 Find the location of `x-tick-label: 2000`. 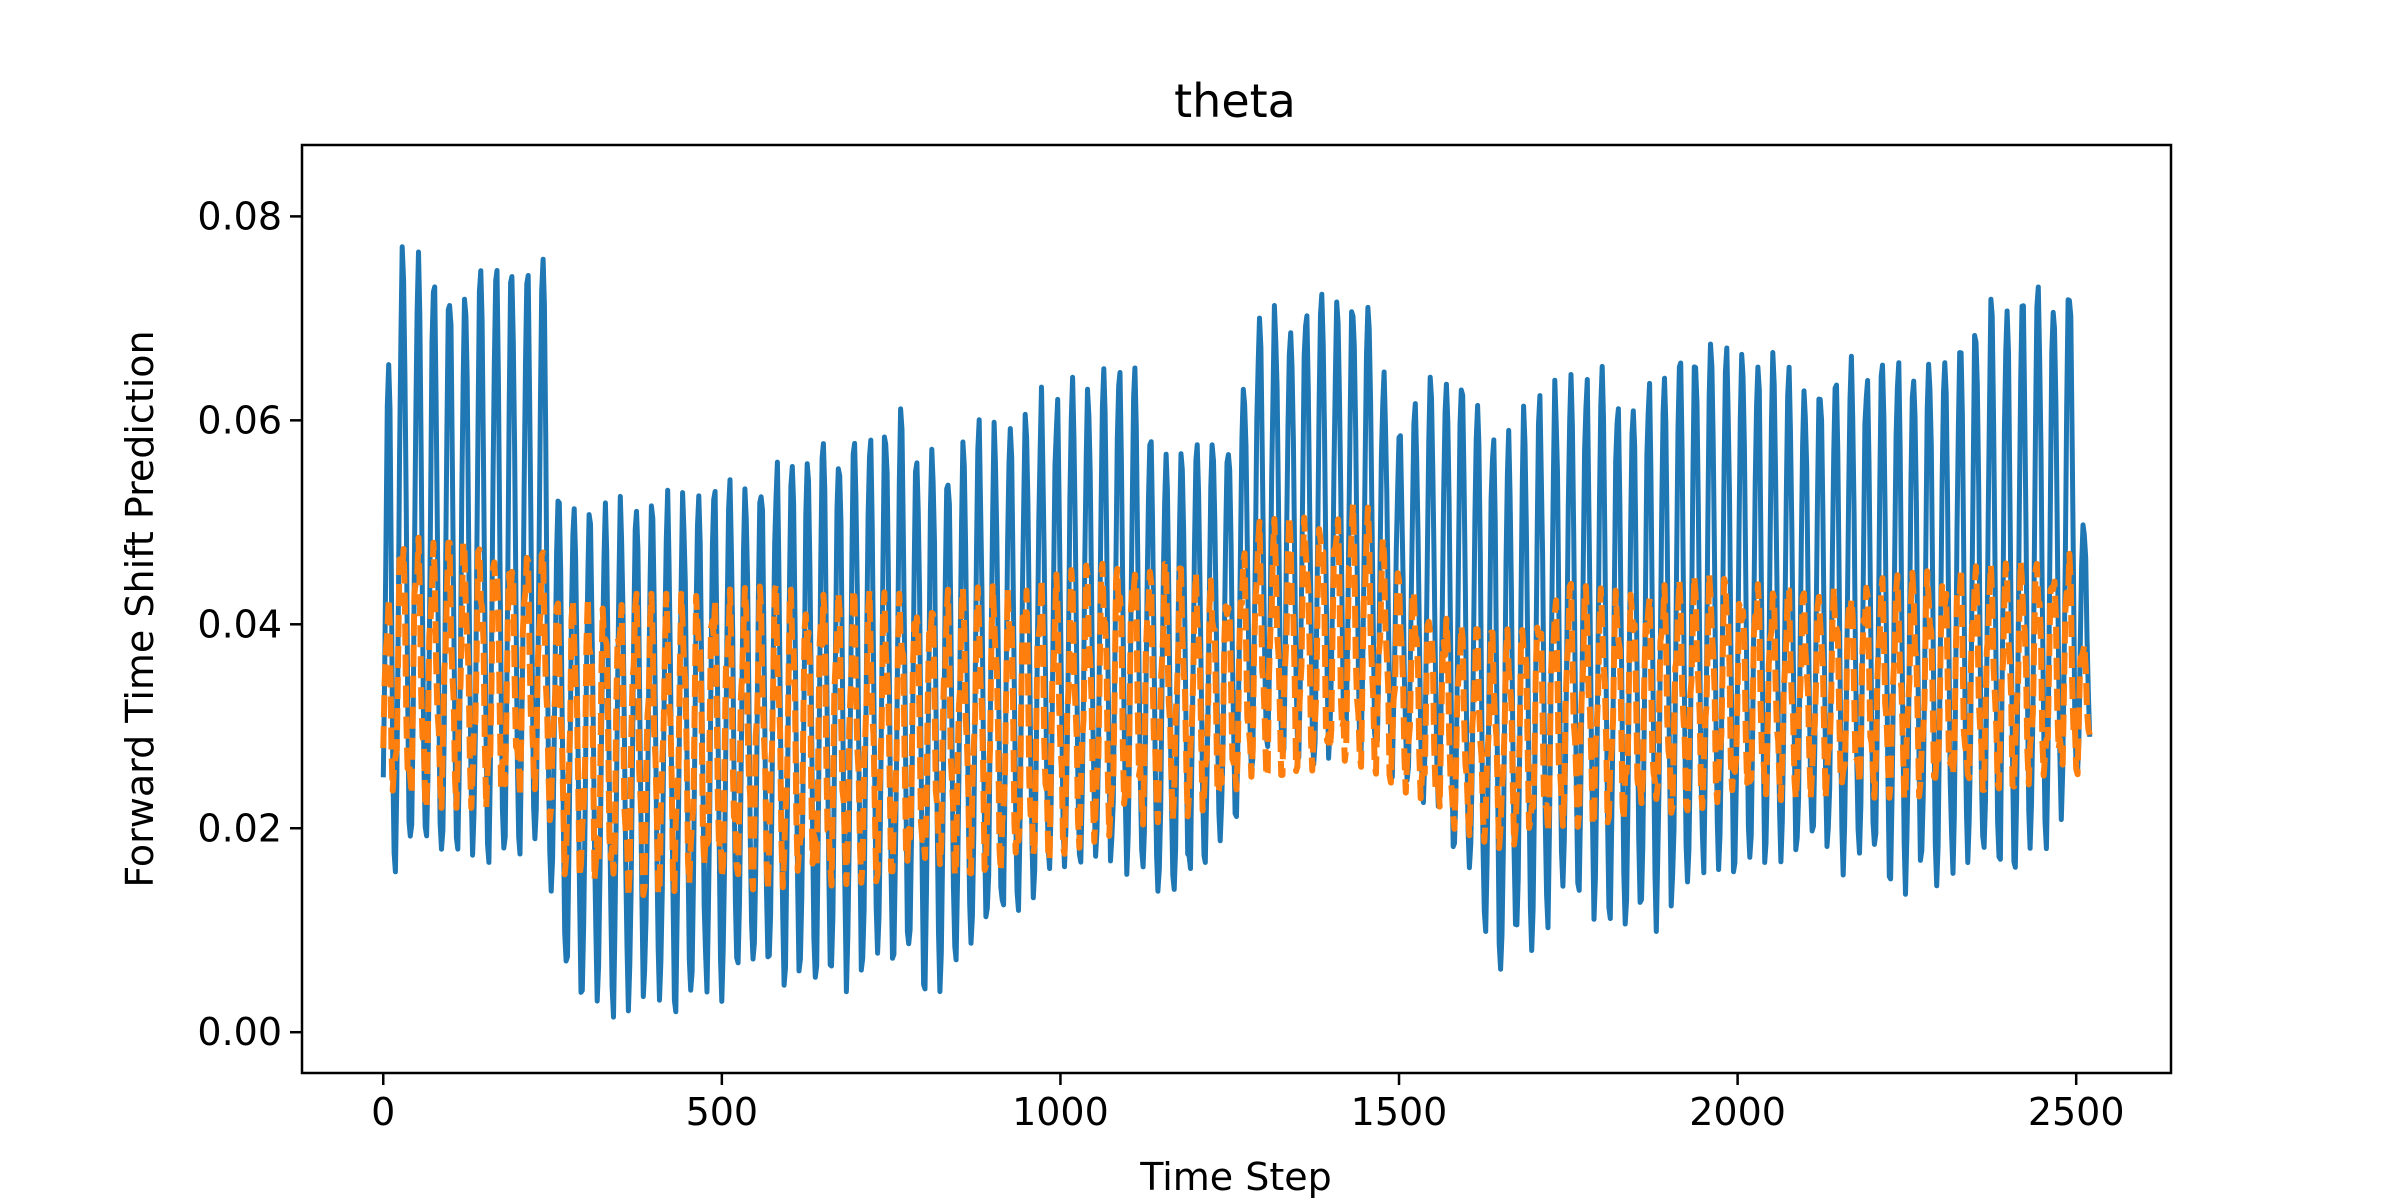

x-tick-label: 2000 is located at coordinates (1737, 1112).